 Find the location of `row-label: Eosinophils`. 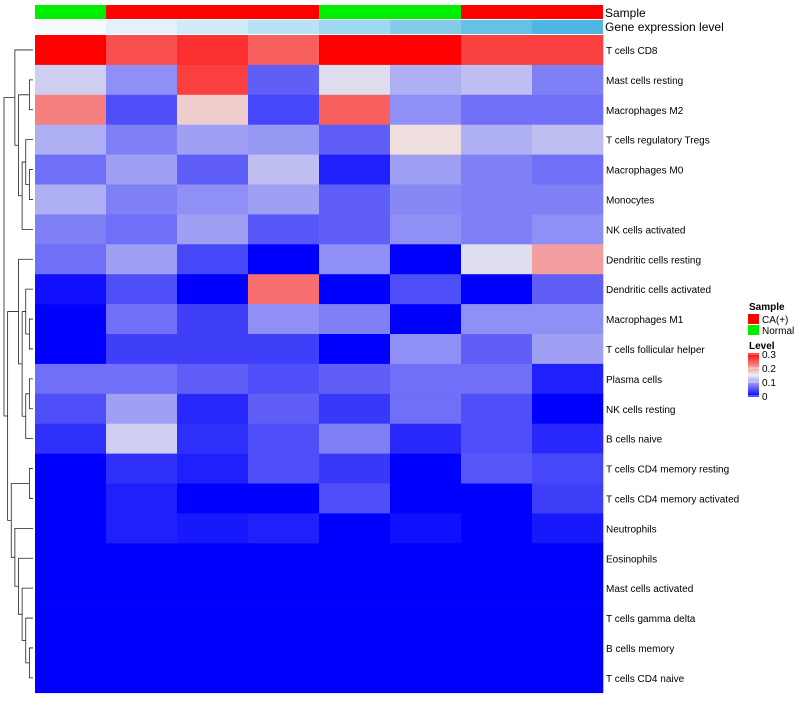

row-label: Eosinophils is located at coordinates (631, 559).